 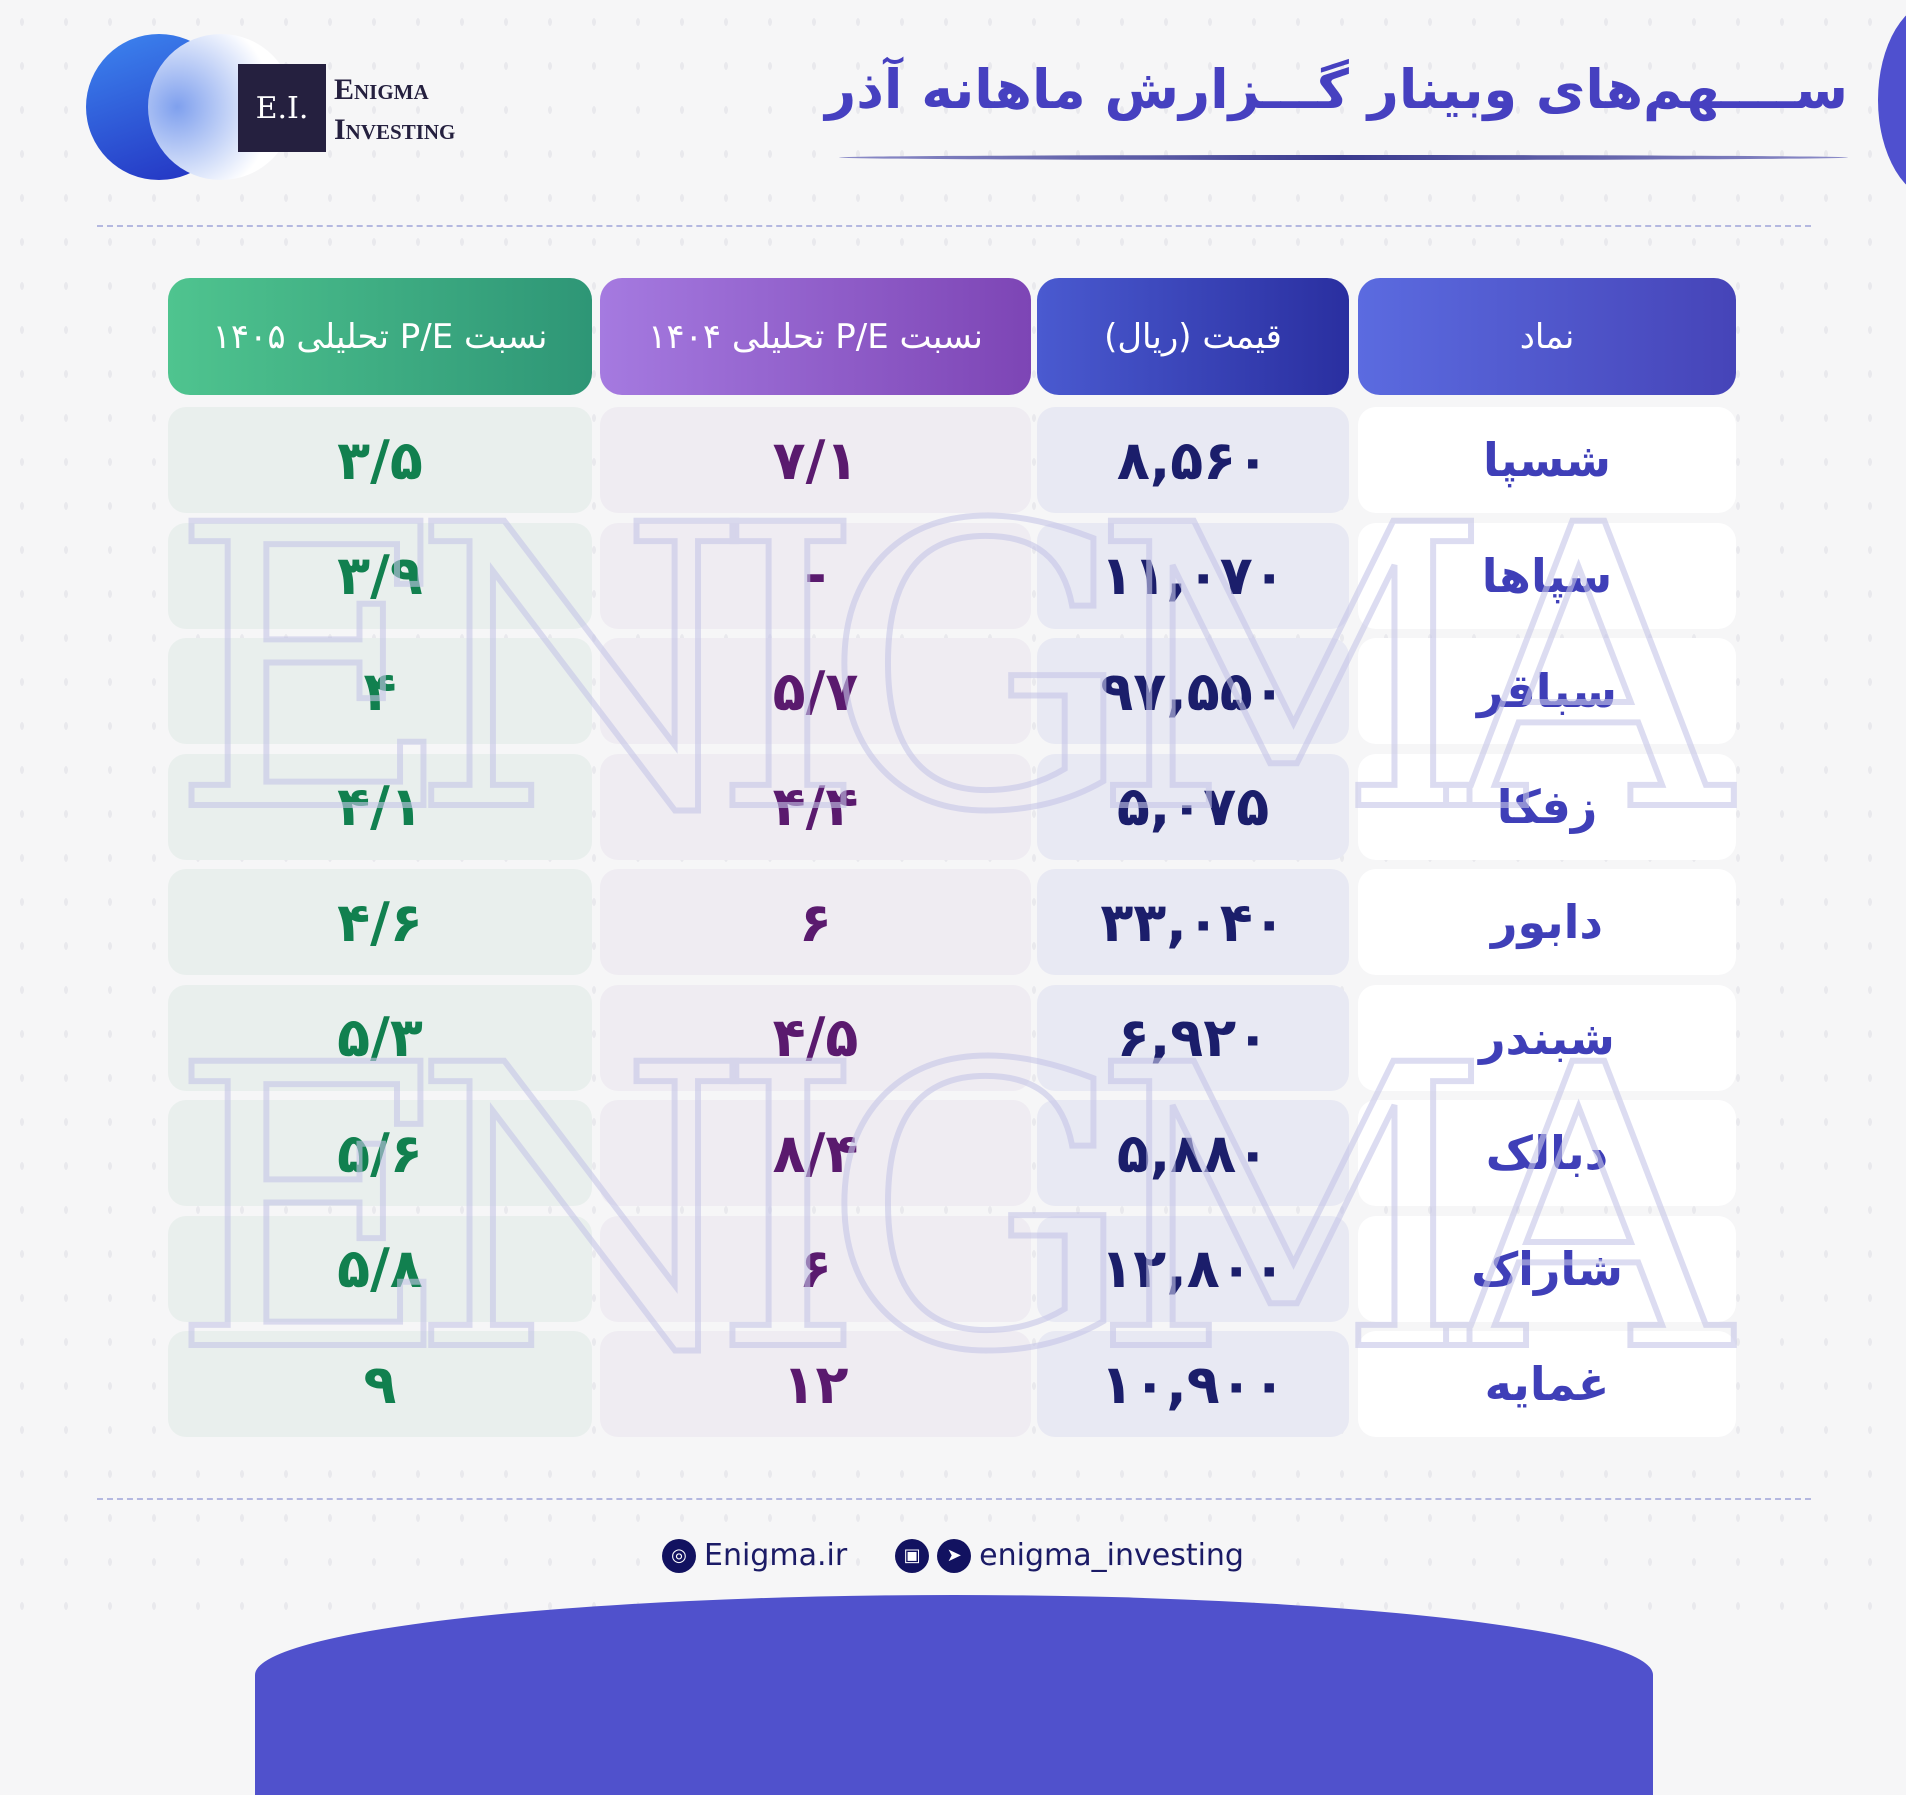 I want to click on cell-symbol-text: شسپا, so click(x=1547, y=460).